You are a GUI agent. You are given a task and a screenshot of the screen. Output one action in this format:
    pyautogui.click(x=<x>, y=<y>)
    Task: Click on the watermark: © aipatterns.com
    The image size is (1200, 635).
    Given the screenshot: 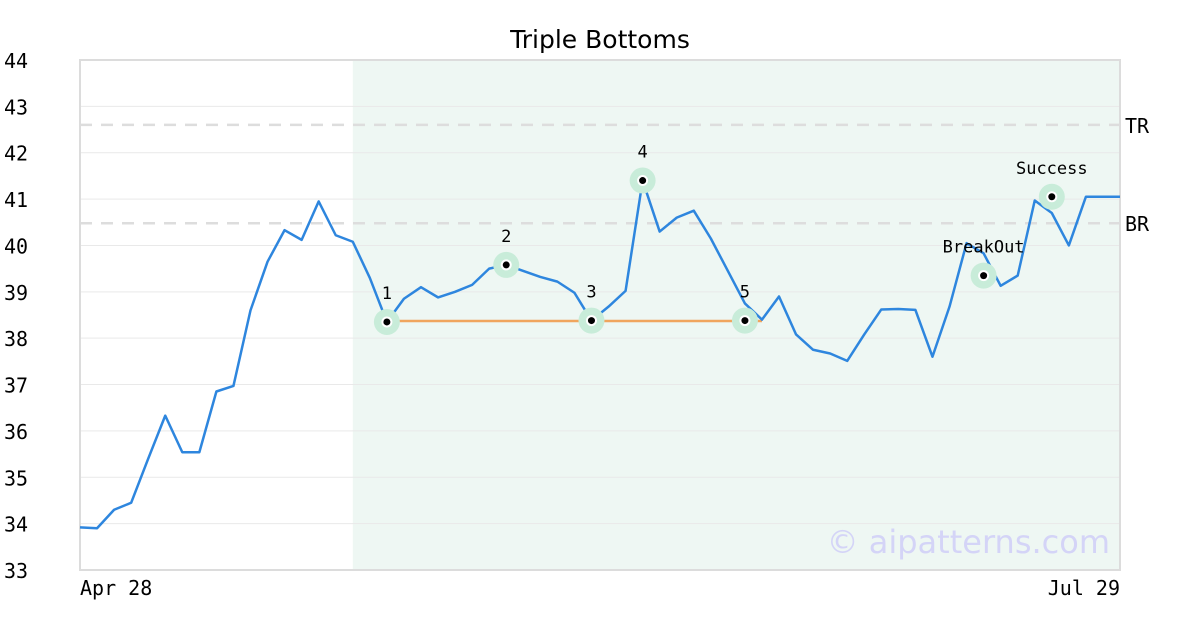 What is the action you would take?
    pyautogui.click(x=968, y=542)
    